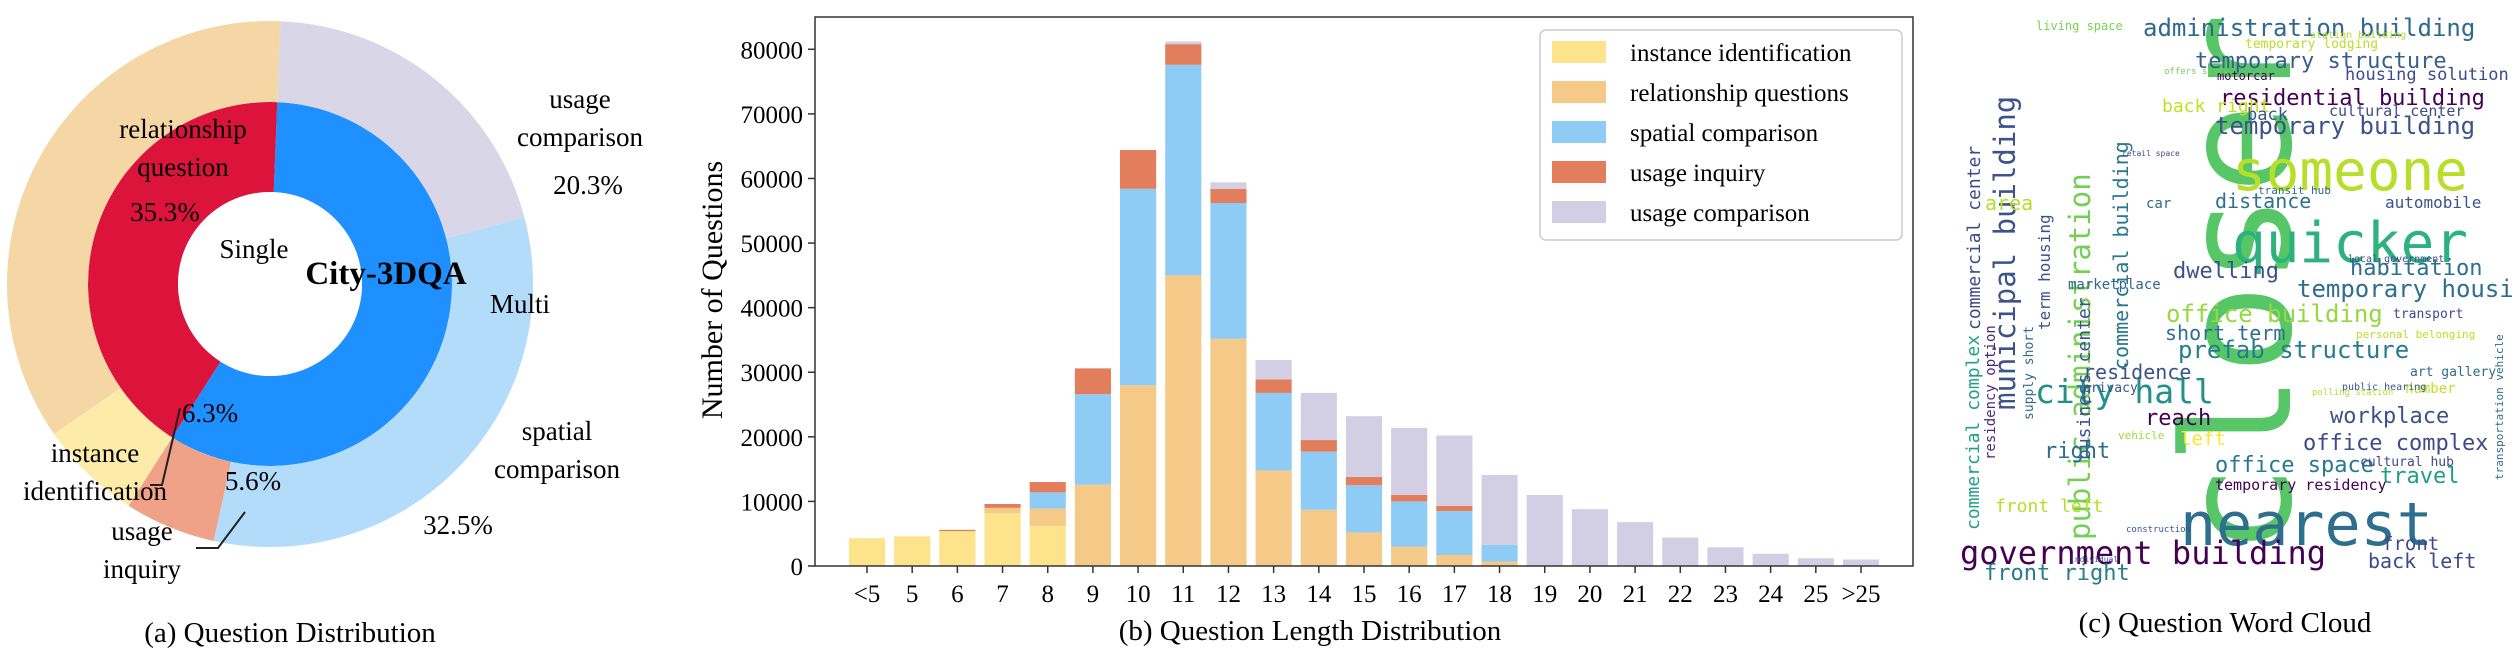 This screenshot has height=655, width=2516. Describe the element at coordinates (1861, 562) in the screenshot. I see `bar-usage-comparison-gt25` at that location.